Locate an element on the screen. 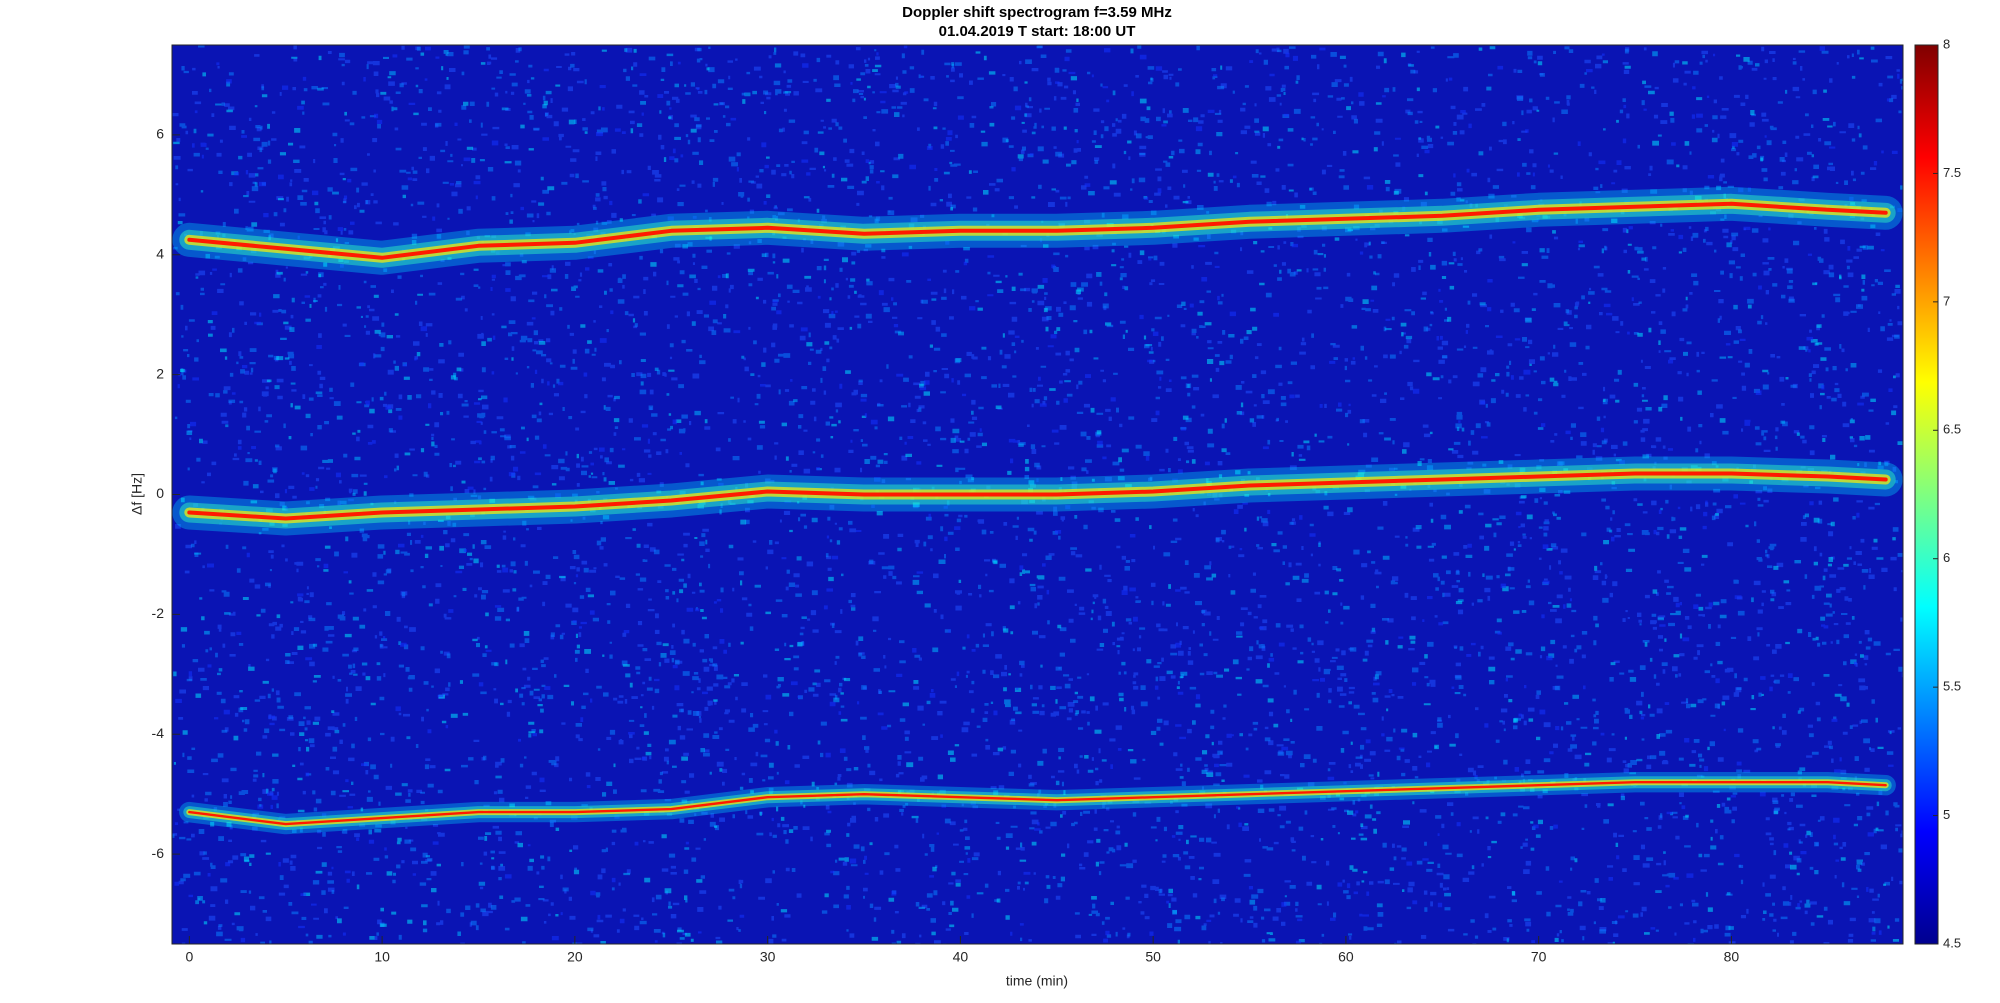  colorbar-tick-label: 6 is located at coordinates (1946, 557).